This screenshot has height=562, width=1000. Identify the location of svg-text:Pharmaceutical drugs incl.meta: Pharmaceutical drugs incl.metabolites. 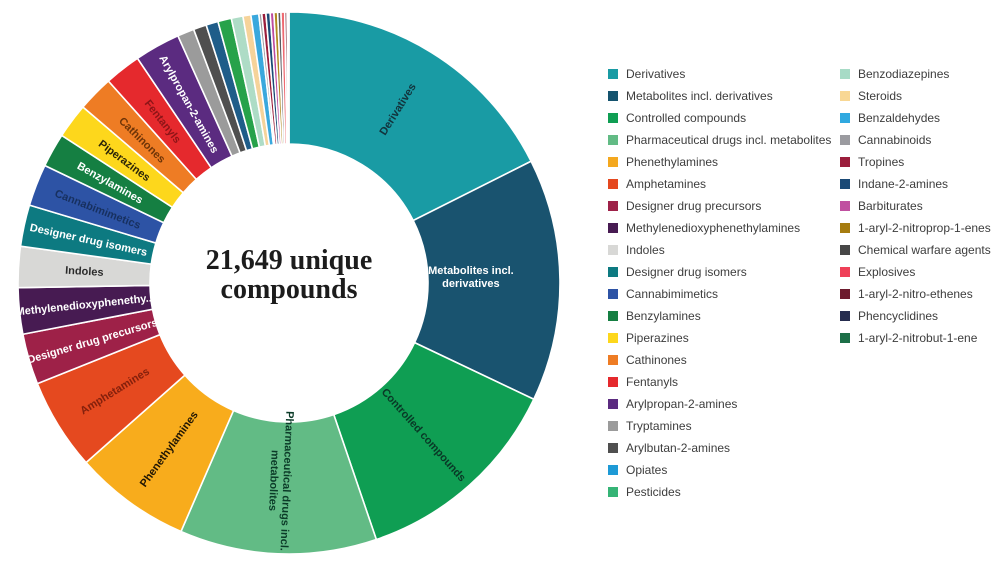
(279, 480).